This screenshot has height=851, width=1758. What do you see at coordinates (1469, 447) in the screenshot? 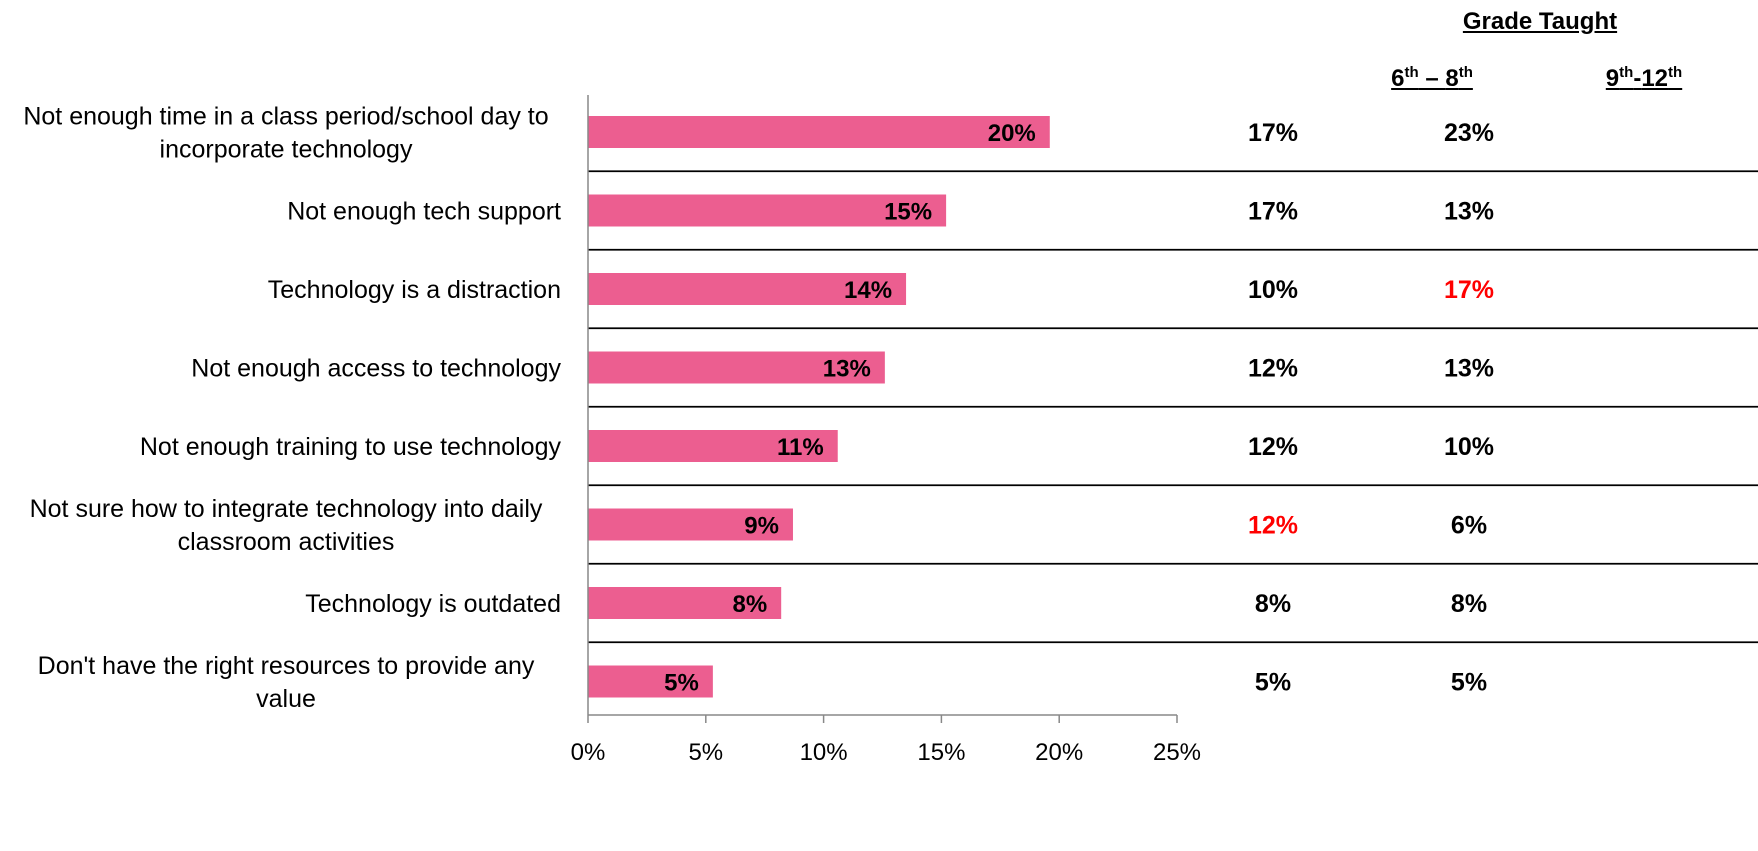
I see `grade-9-12-value: 10%` at bounding box center [1469, 447].